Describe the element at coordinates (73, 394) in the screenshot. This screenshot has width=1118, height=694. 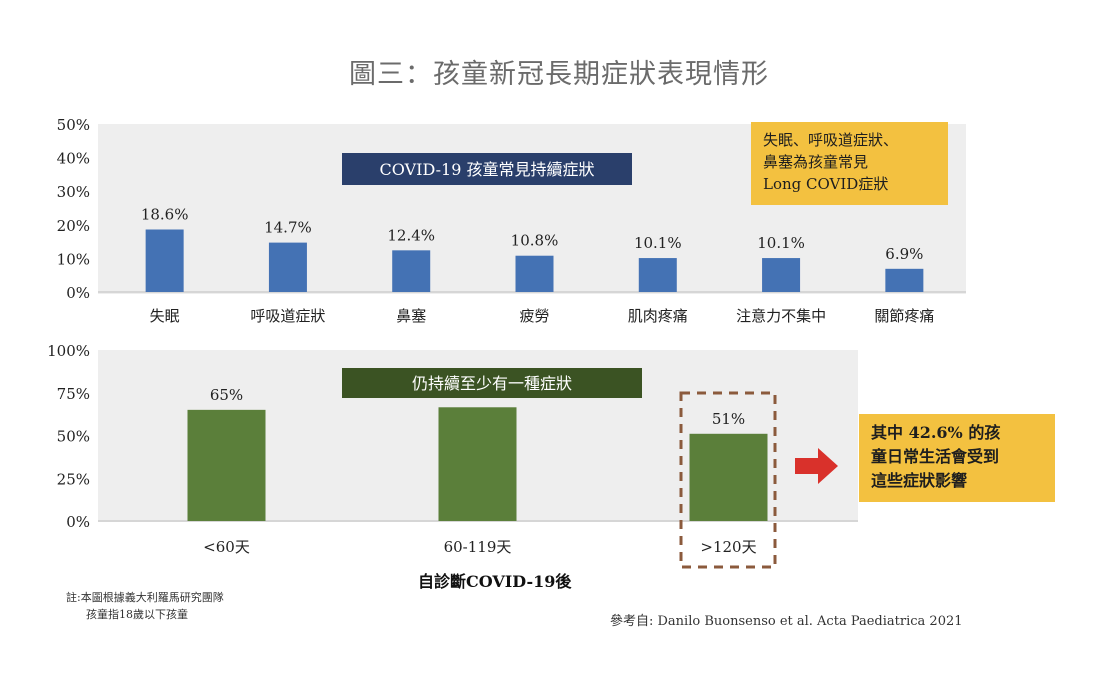
I see `y-tick-label: 75%` at that location.